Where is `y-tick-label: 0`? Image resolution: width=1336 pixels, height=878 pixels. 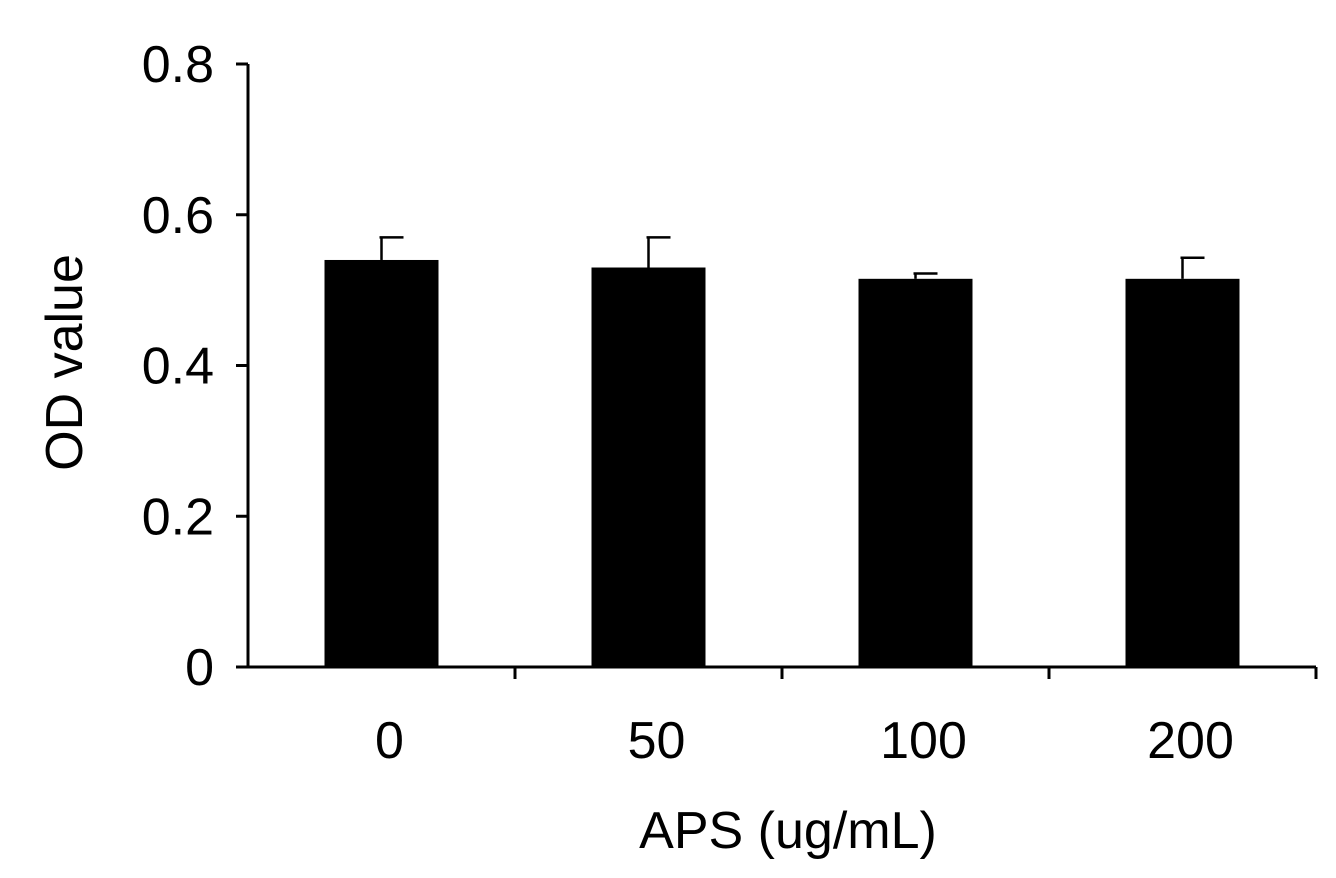 y-tick-label: 0 is located at coordinates (199, 668).